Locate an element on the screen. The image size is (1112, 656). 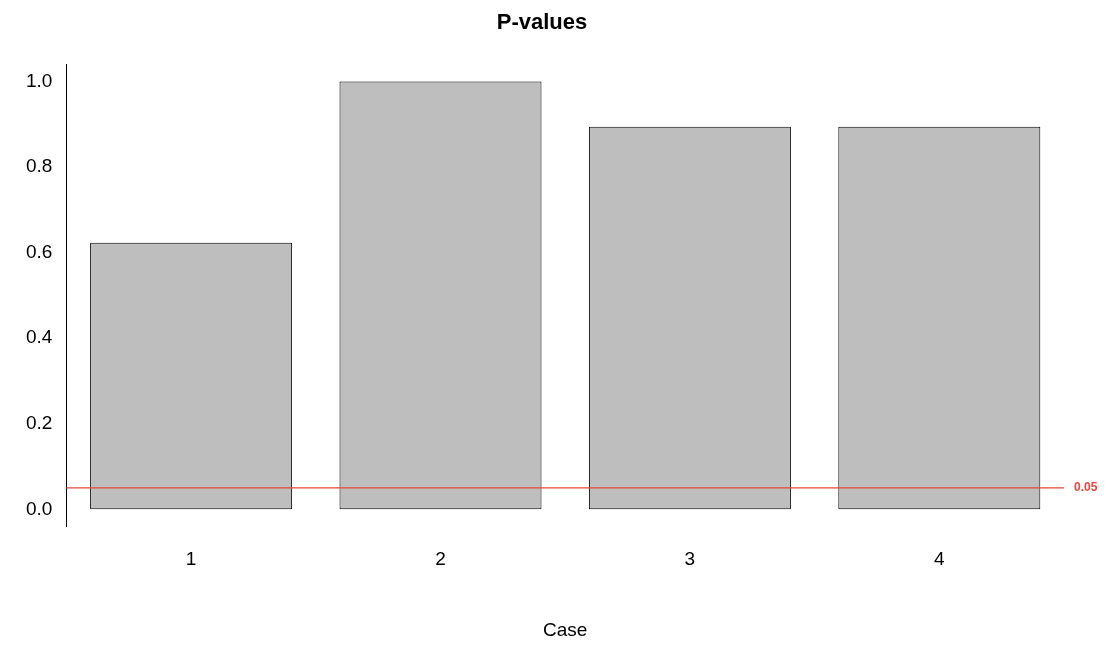
x-tick-label: 4 is located at coordinates (940, 559).